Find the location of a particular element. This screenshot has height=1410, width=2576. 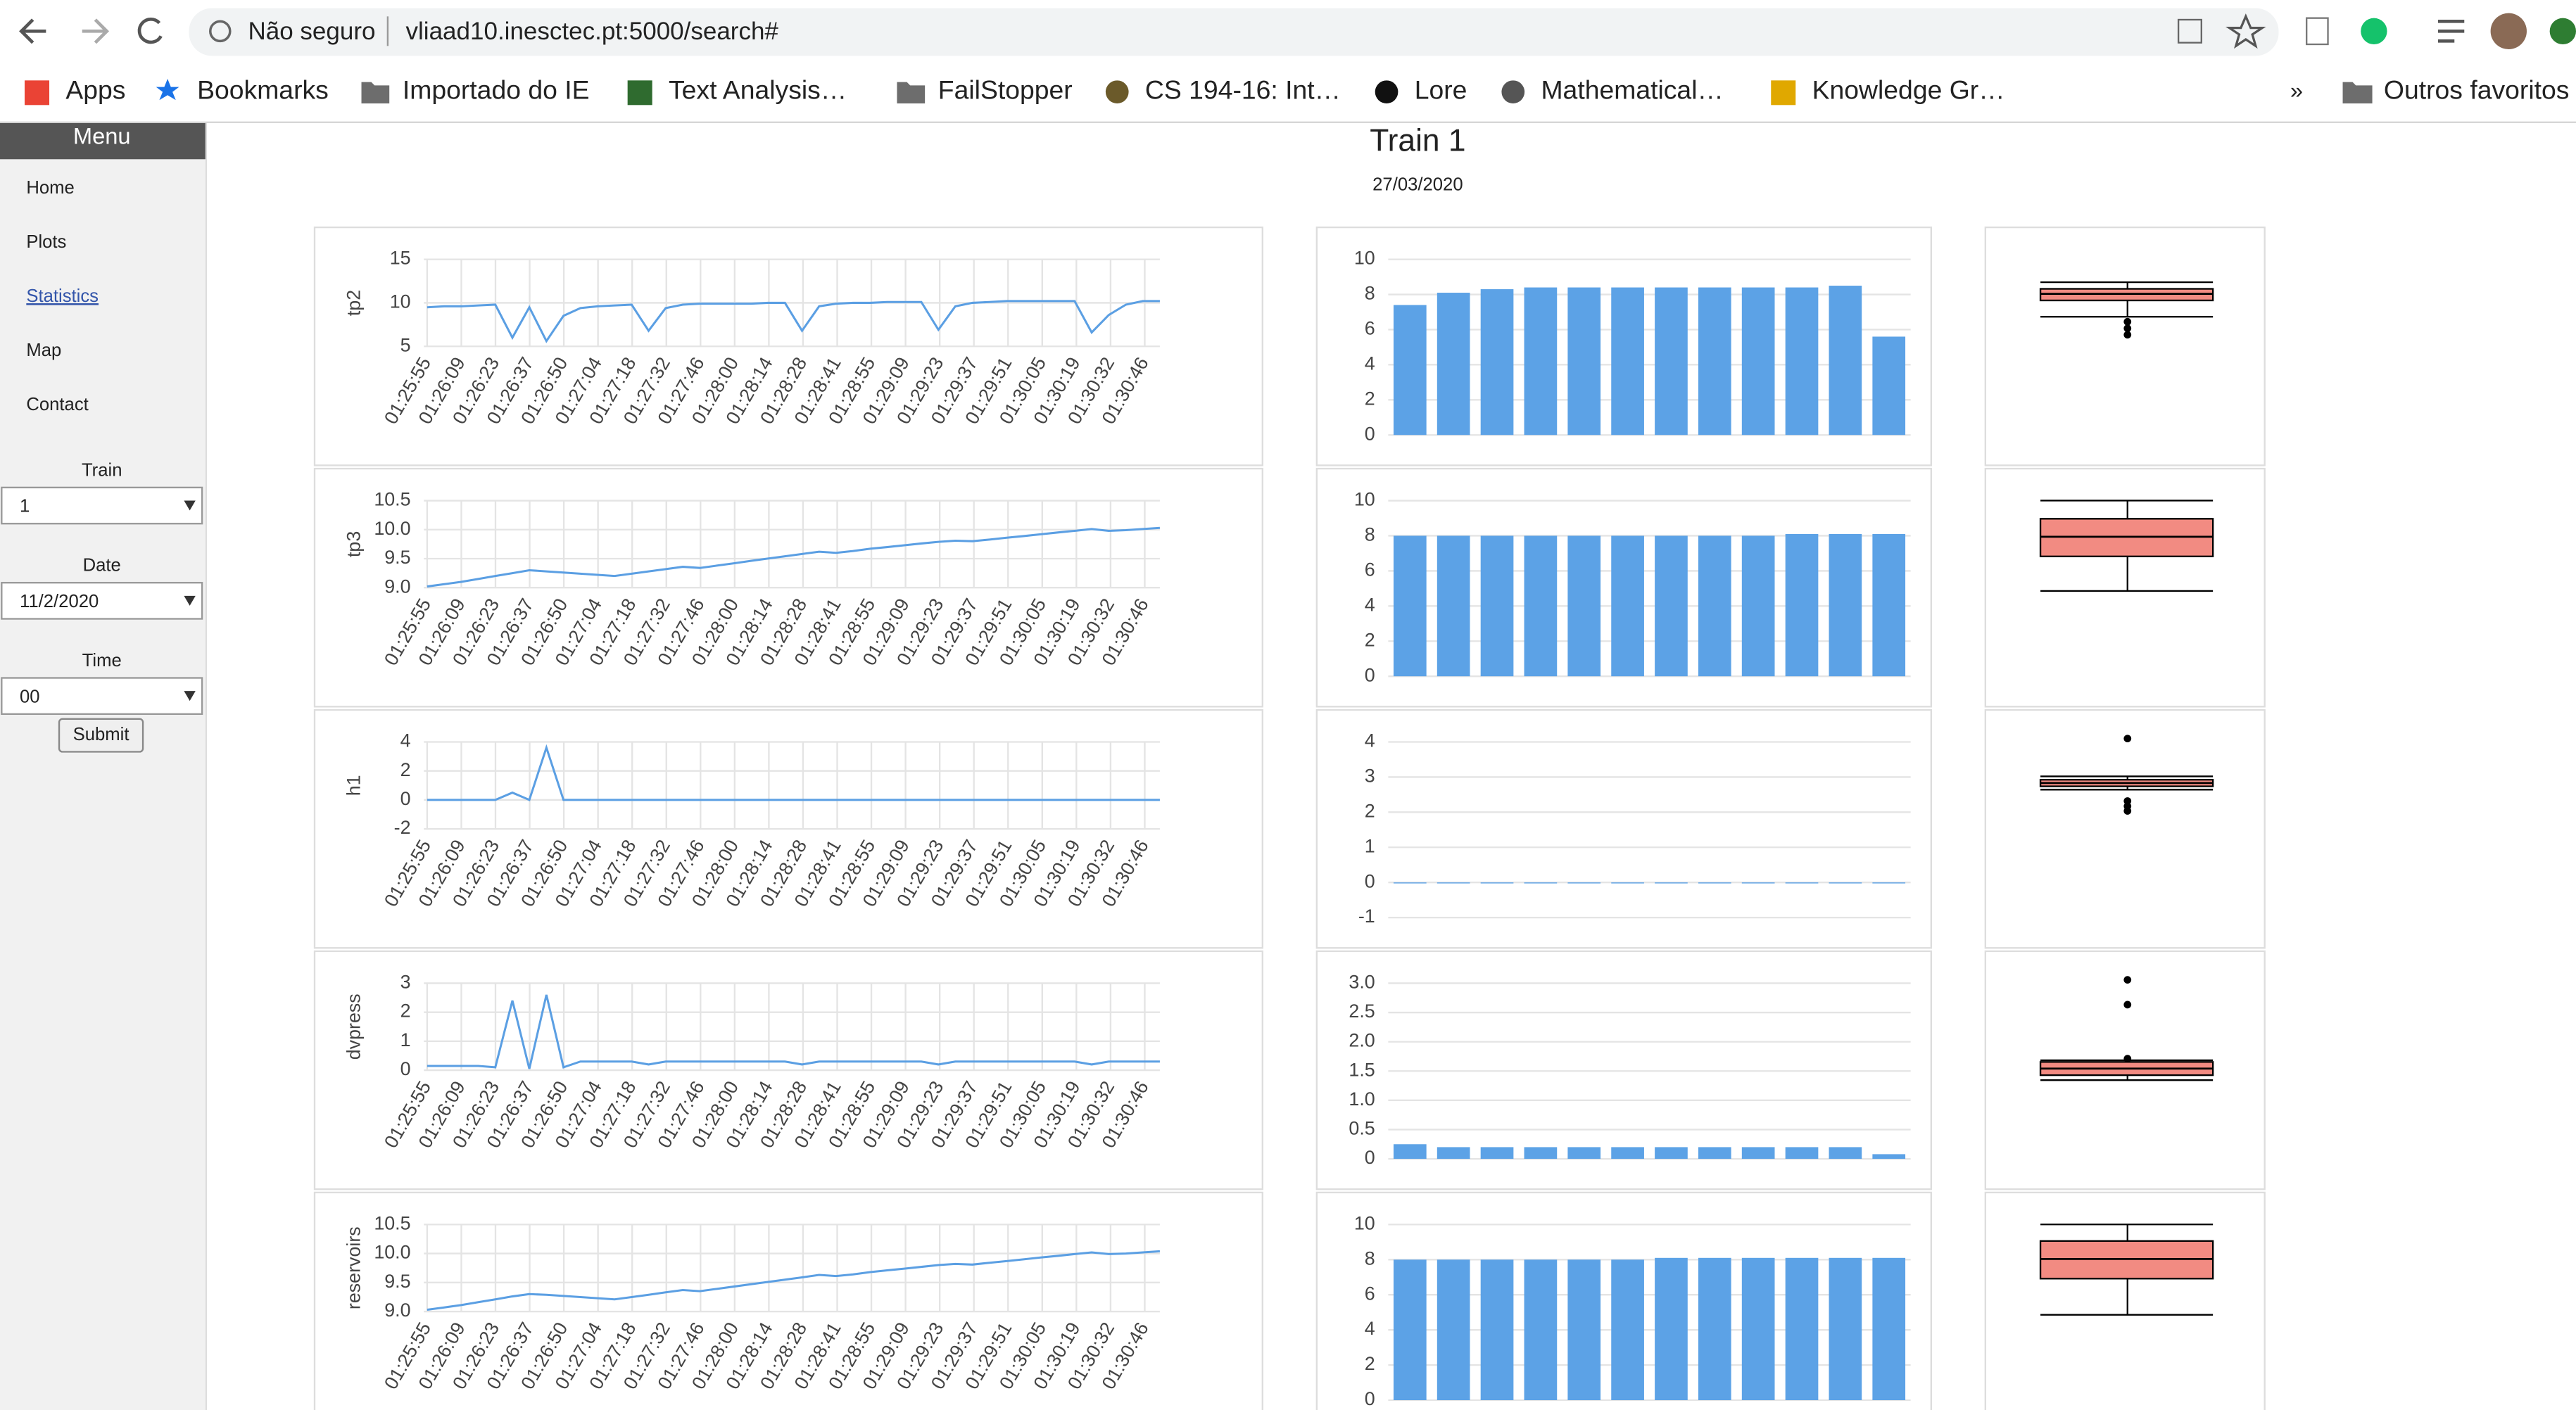

select-value: 11/2/2020 is located at coordinates (59, 602).